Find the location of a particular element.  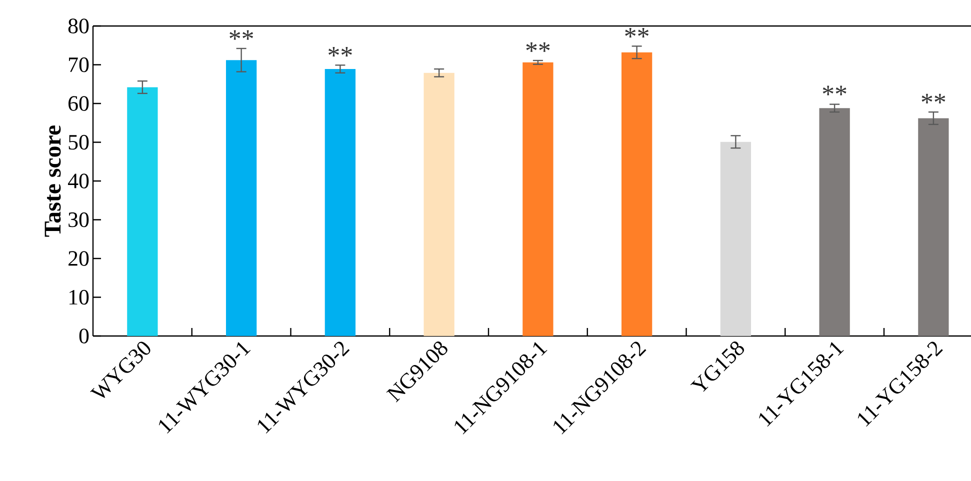

y-axis-title: Taste score is located at coordinates (52, 181).